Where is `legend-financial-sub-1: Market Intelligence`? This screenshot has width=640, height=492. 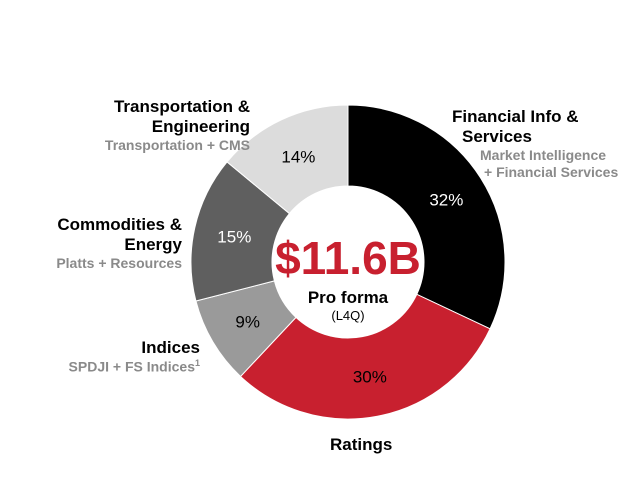 legend-financial-sub-1: Market Intelligence is located at coordinates (543, 155).